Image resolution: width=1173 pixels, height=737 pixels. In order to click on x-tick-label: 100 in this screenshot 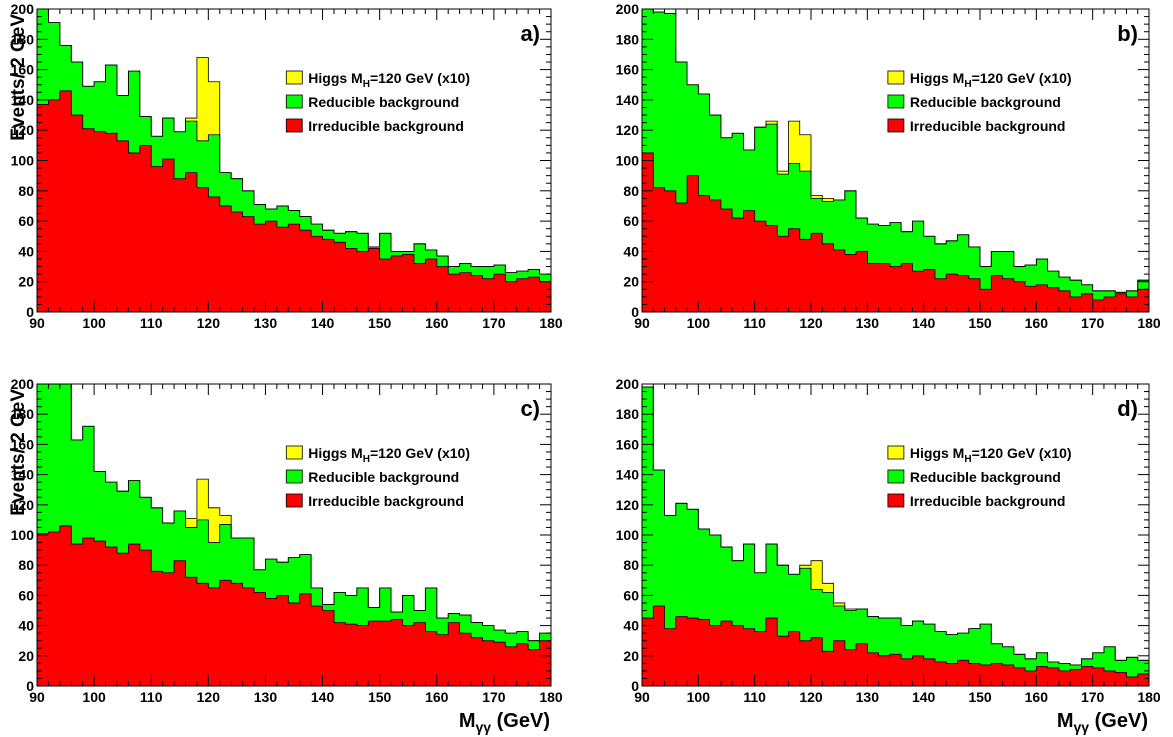, I will do `click(699, 323)`.